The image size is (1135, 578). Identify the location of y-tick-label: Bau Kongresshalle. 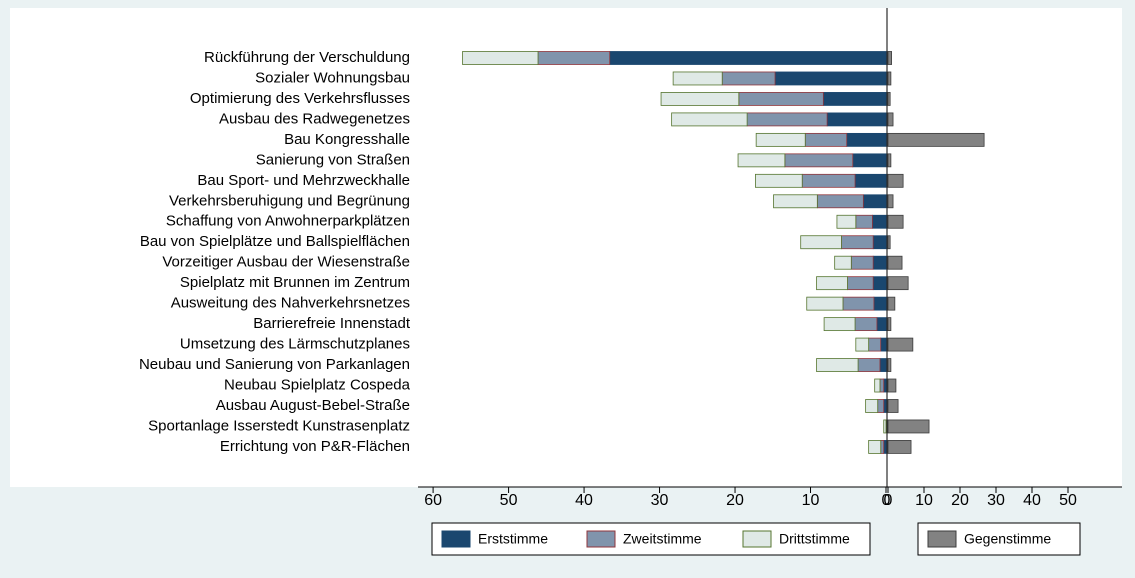
(347, 139).